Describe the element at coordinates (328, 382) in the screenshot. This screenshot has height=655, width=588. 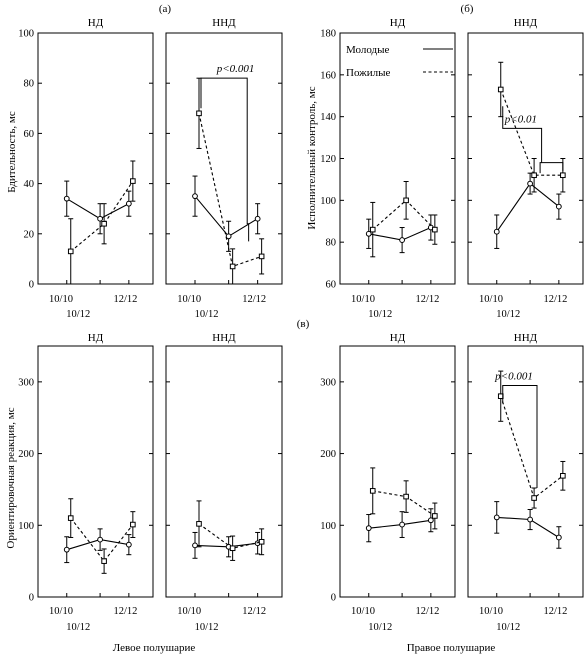
I see `y-tick-label: 300` at that location.